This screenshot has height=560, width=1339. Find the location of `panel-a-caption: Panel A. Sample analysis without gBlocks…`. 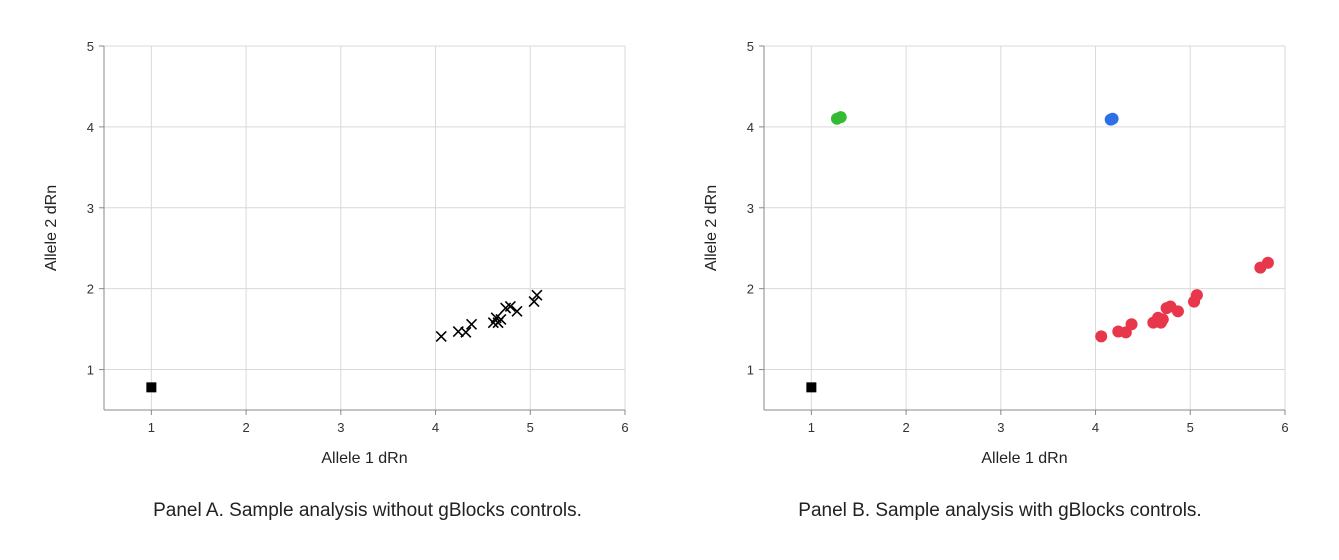

panel-a-caption: Panel A. Sample analysis without gBlocks… is located at coordinates (367, 510).